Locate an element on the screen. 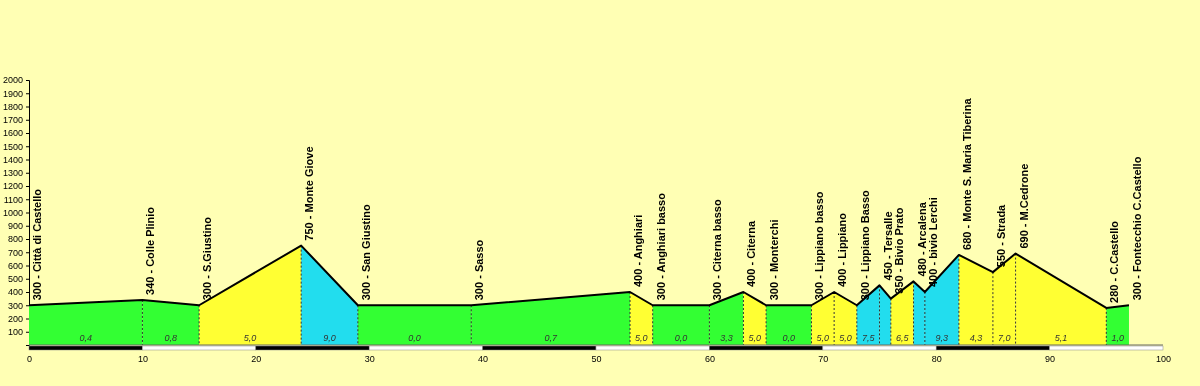 The width and height of the screenshot is (1200, 386). y-tick-label: 1400 is located at coordinates (12, 159).